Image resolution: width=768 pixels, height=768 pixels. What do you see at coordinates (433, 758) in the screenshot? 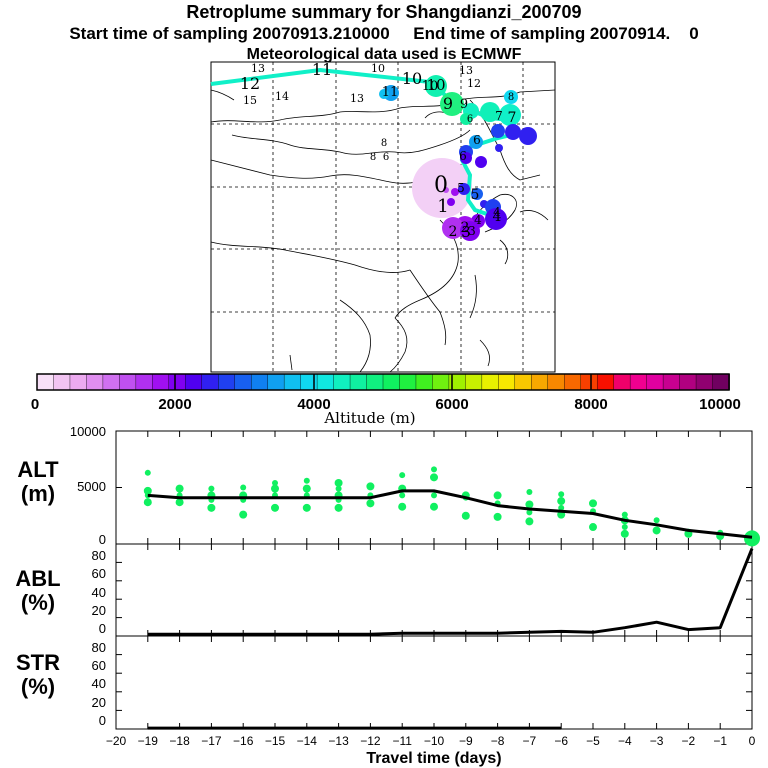
I see `x-axis-title: Travel time (days)` at bounding box center [433, 758].